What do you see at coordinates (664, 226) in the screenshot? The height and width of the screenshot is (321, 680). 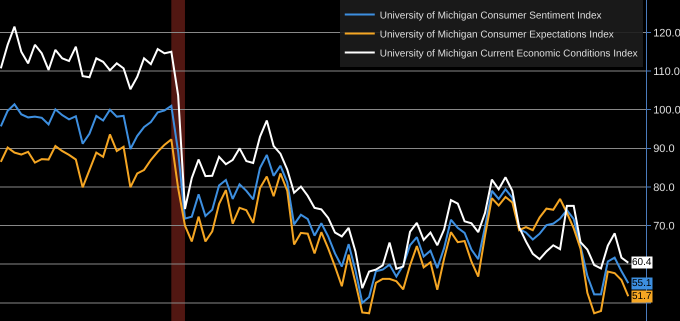 I see `y-tick-label: 70.0` at bounding box center [664, 226].